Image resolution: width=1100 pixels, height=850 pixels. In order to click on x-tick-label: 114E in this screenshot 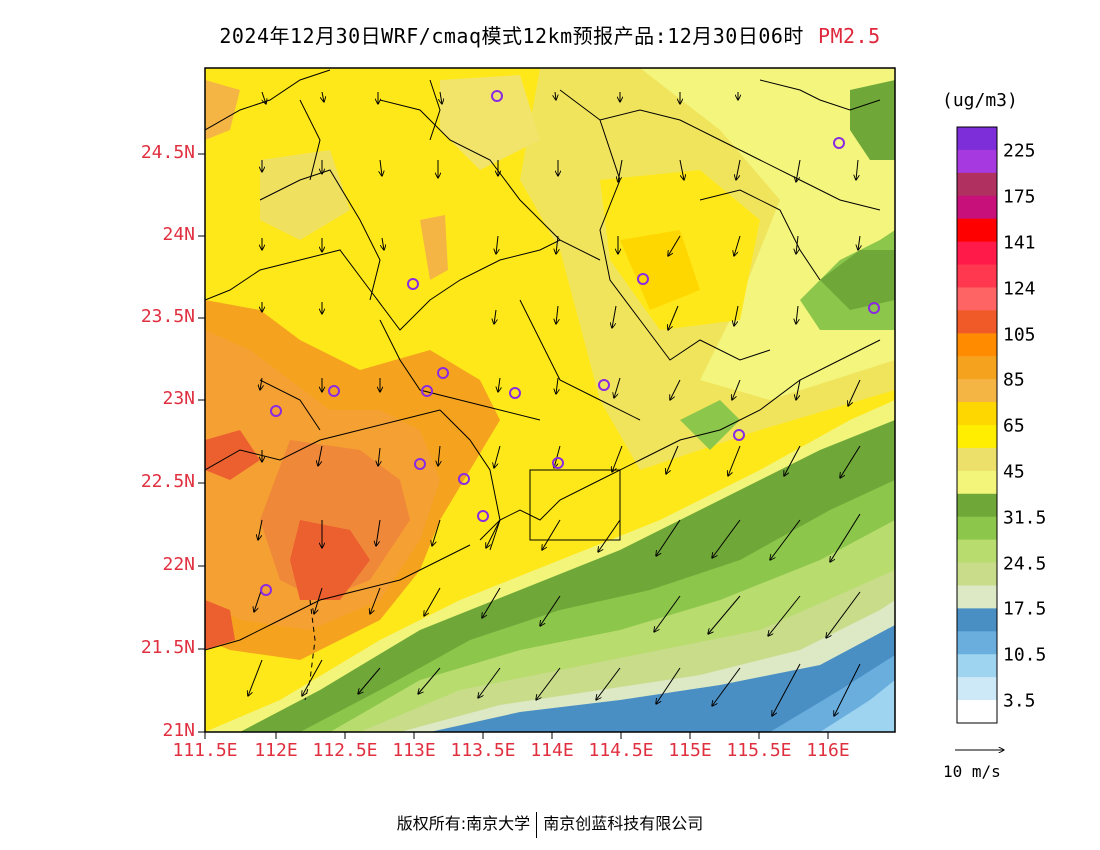, I will do `click(552, 750)`.